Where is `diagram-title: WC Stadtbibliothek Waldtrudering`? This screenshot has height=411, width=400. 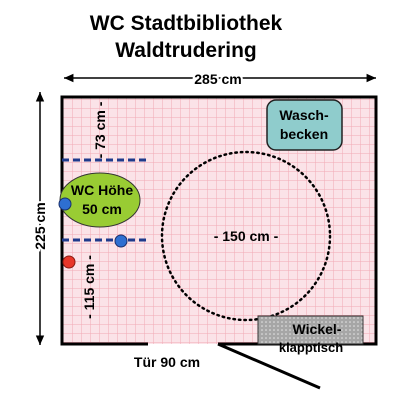
diagram-title: WC Stadtbibliothek Waldtrudering is located at coordinates (186, 37).